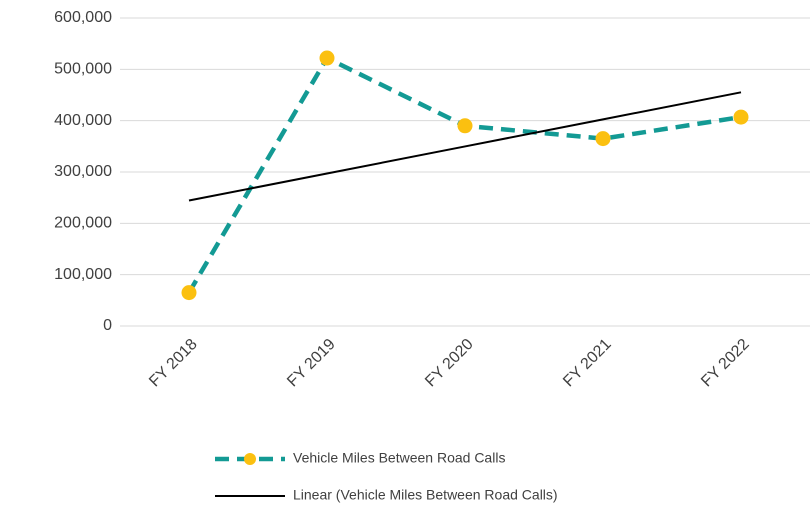 The height and width of the screenshot is (512, 811). What do you see at coordinates (107, 325) in the screenshot?
I see `y-tick-label: 0` at bounding box center [107, 325].